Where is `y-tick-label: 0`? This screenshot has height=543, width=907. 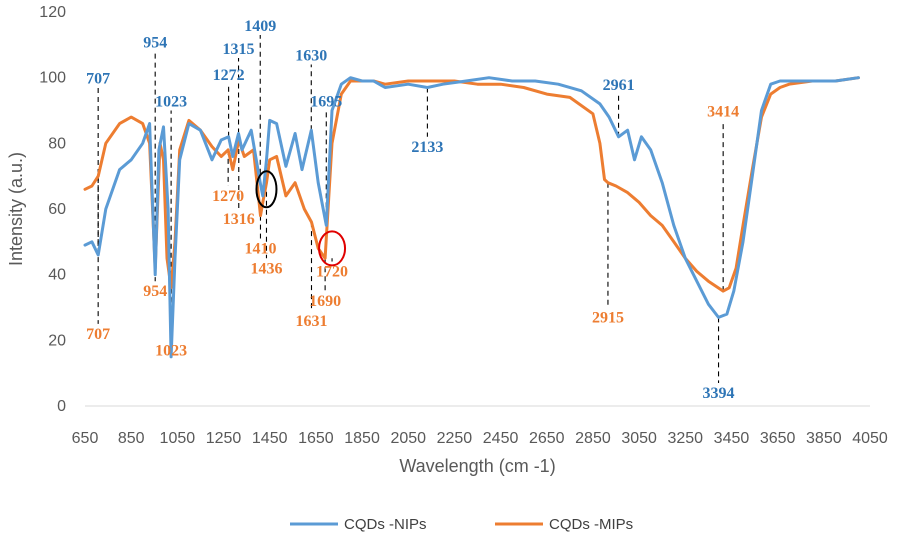 y-tick-label: 0 is located at coordinates (61, 406).